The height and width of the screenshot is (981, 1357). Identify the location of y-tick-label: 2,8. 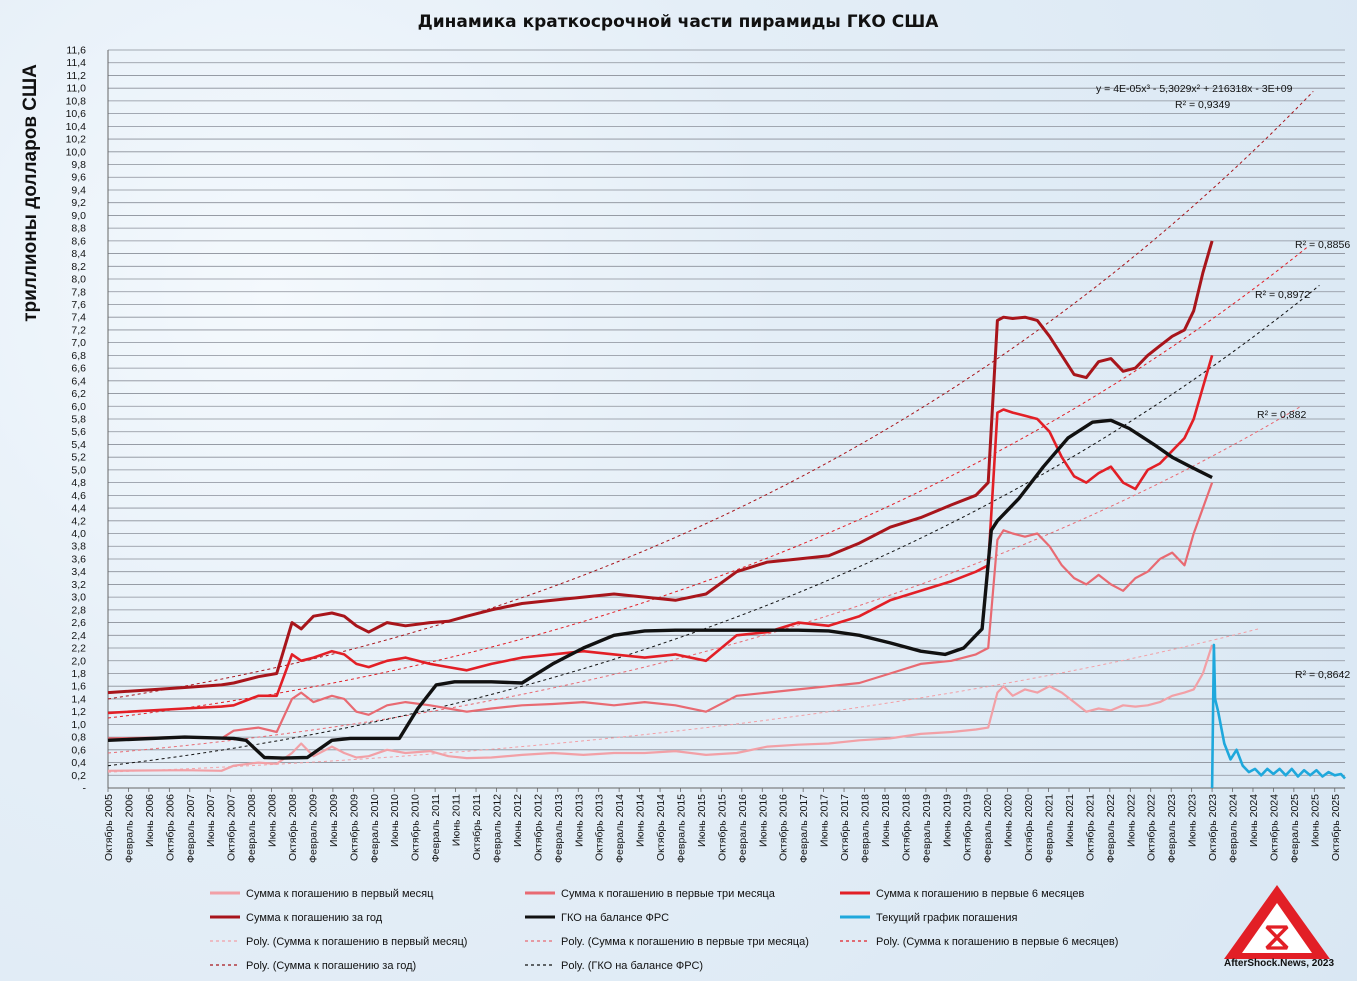
(78, 610).